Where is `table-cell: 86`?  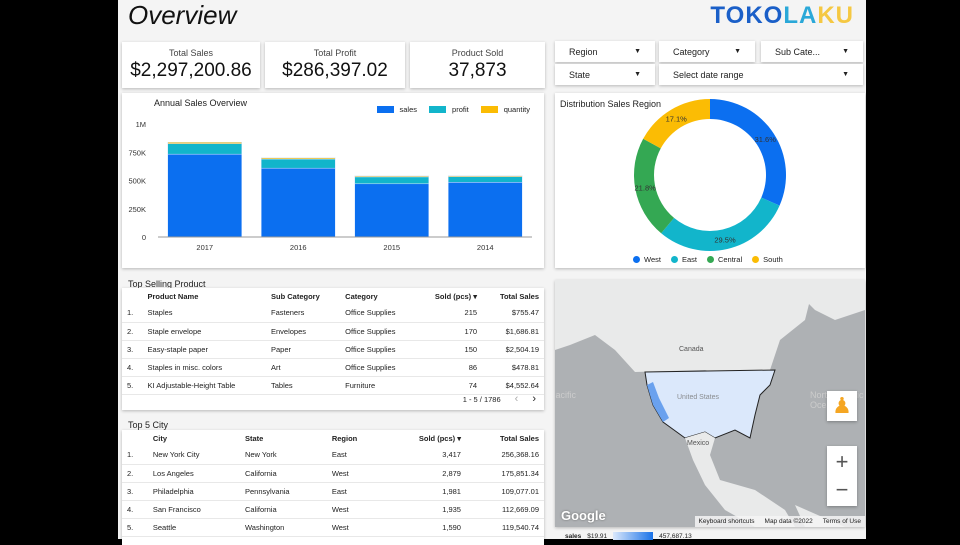 table-cell: 86 is located at coordinates (449, 367).